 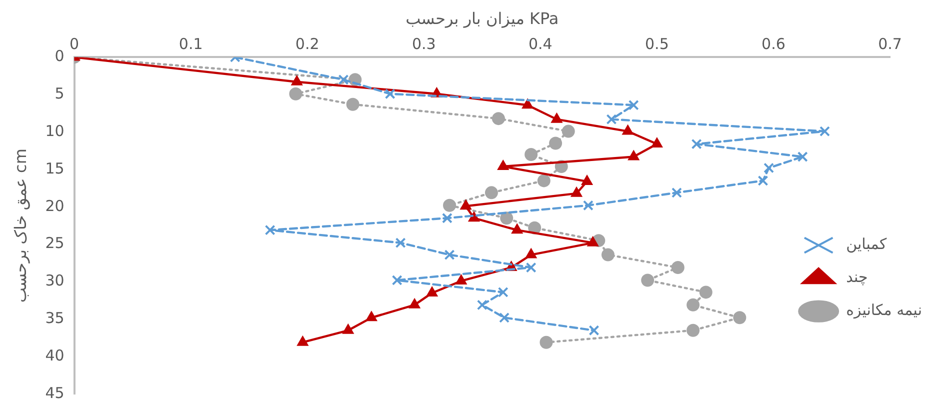 What do you see at coordinates (54, 355) in the screenshot?
I see `y-tick-label: 40` at bounding box center [54, 355].